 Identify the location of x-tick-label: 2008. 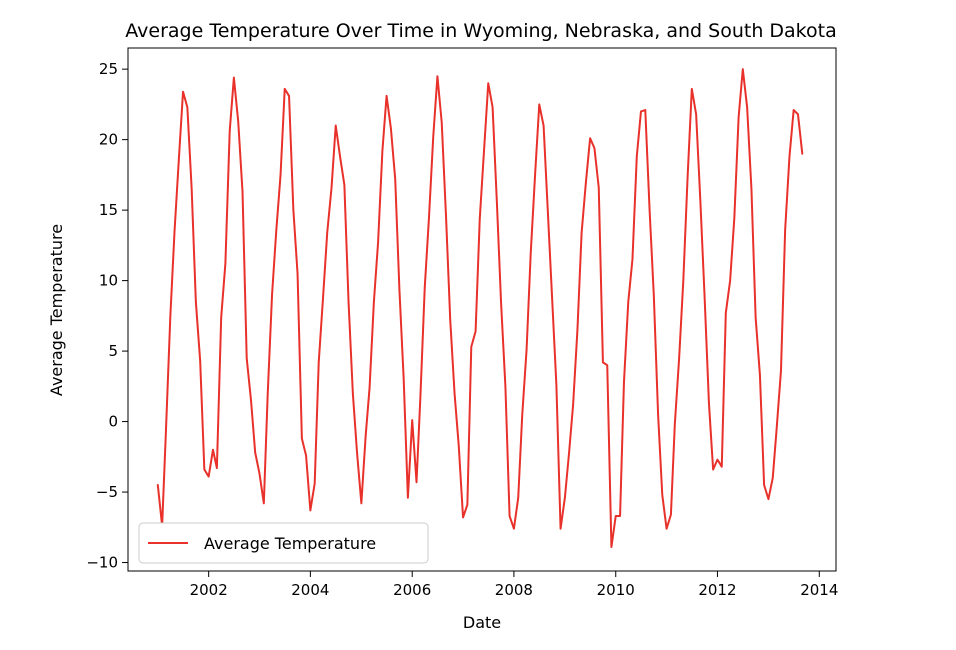
(514, 590).